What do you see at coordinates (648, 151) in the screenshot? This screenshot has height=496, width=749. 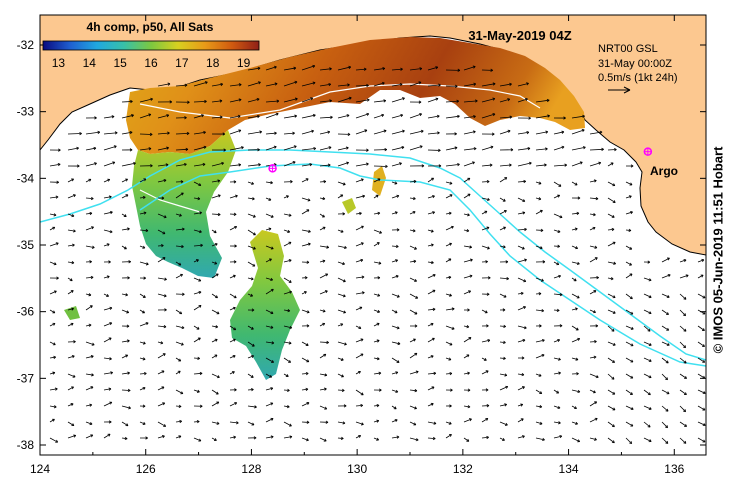 I see `argo-float-marker` at bounding box center [648, 151].